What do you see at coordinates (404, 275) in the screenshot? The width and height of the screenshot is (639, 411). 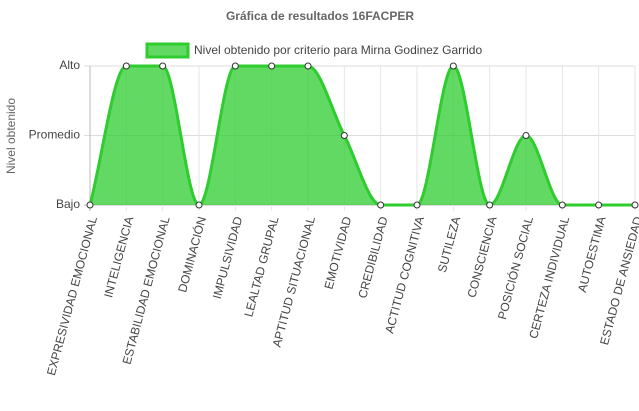 I see `x-tick-label: ACTITUD COGNITIVA` at bounding box center [404, 275].